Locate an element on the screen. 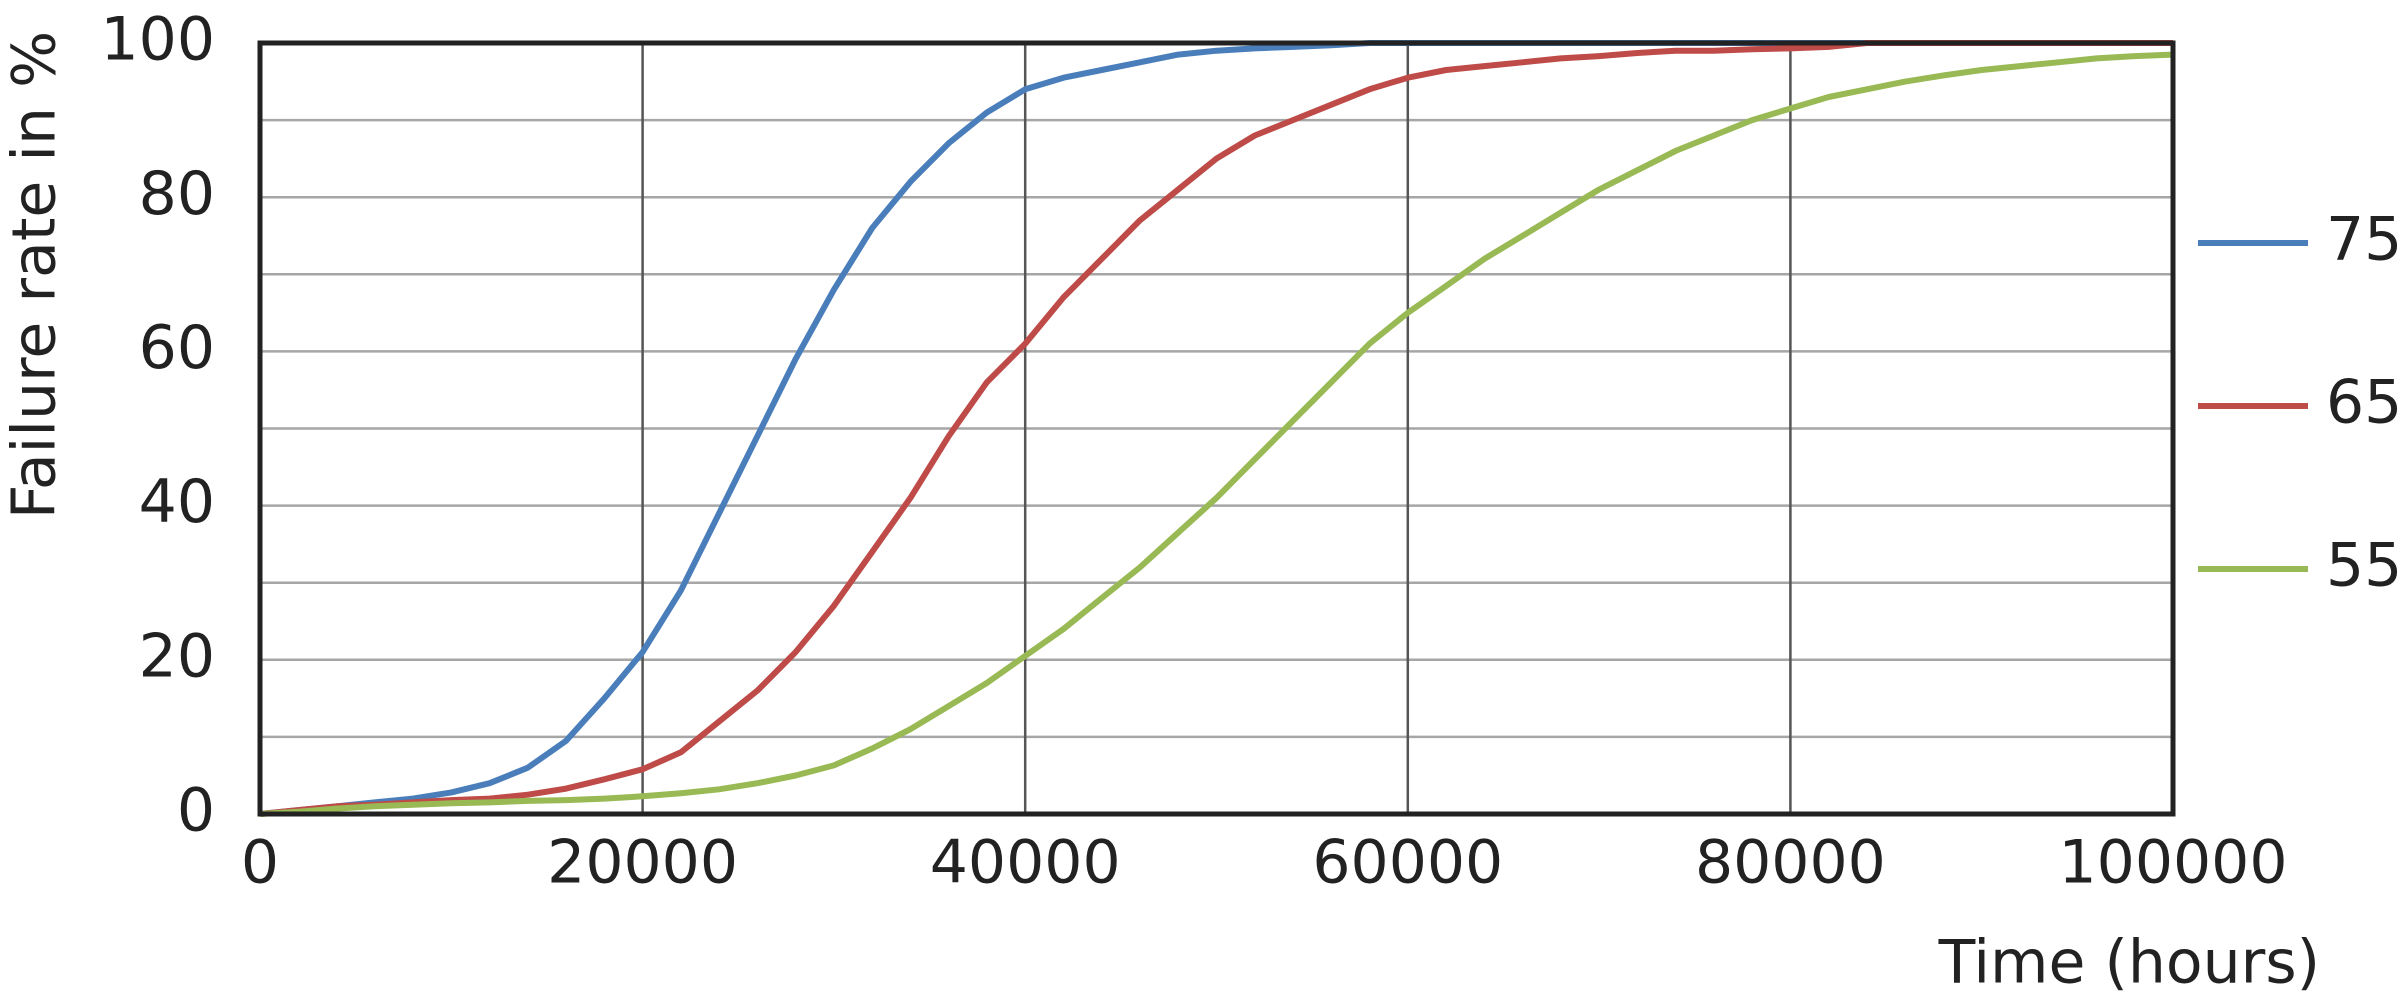 The width and height of the screenshot is (2400, 1004). legend-label: 55 is located at coordinates (2363, 566).